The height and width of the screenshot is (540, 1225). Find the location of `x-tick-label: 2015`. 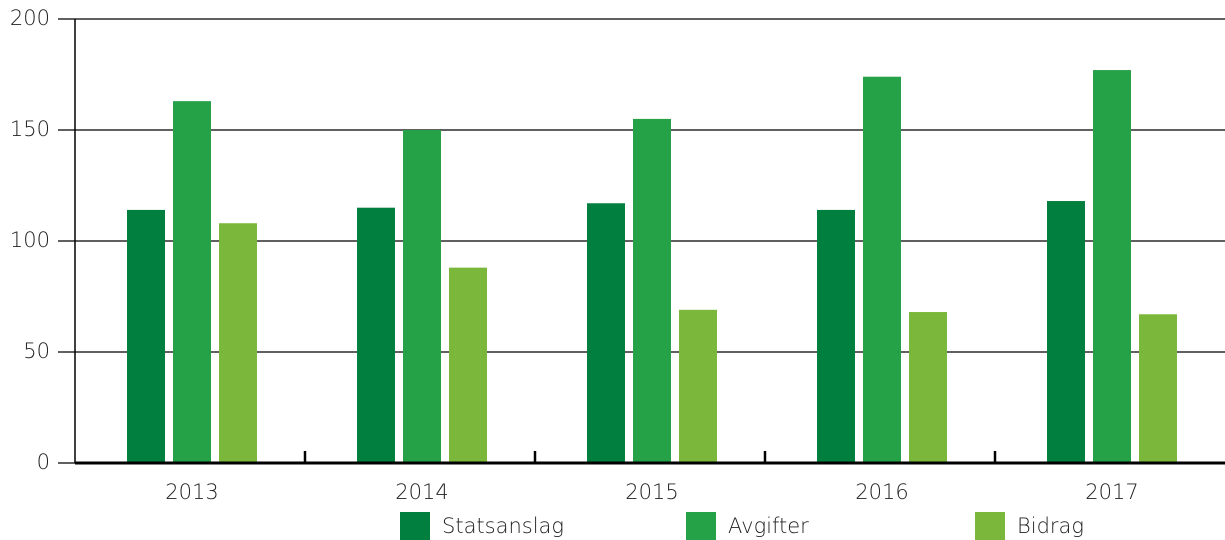

x-tick-label: 2015 is located at coordinates (651, 492).